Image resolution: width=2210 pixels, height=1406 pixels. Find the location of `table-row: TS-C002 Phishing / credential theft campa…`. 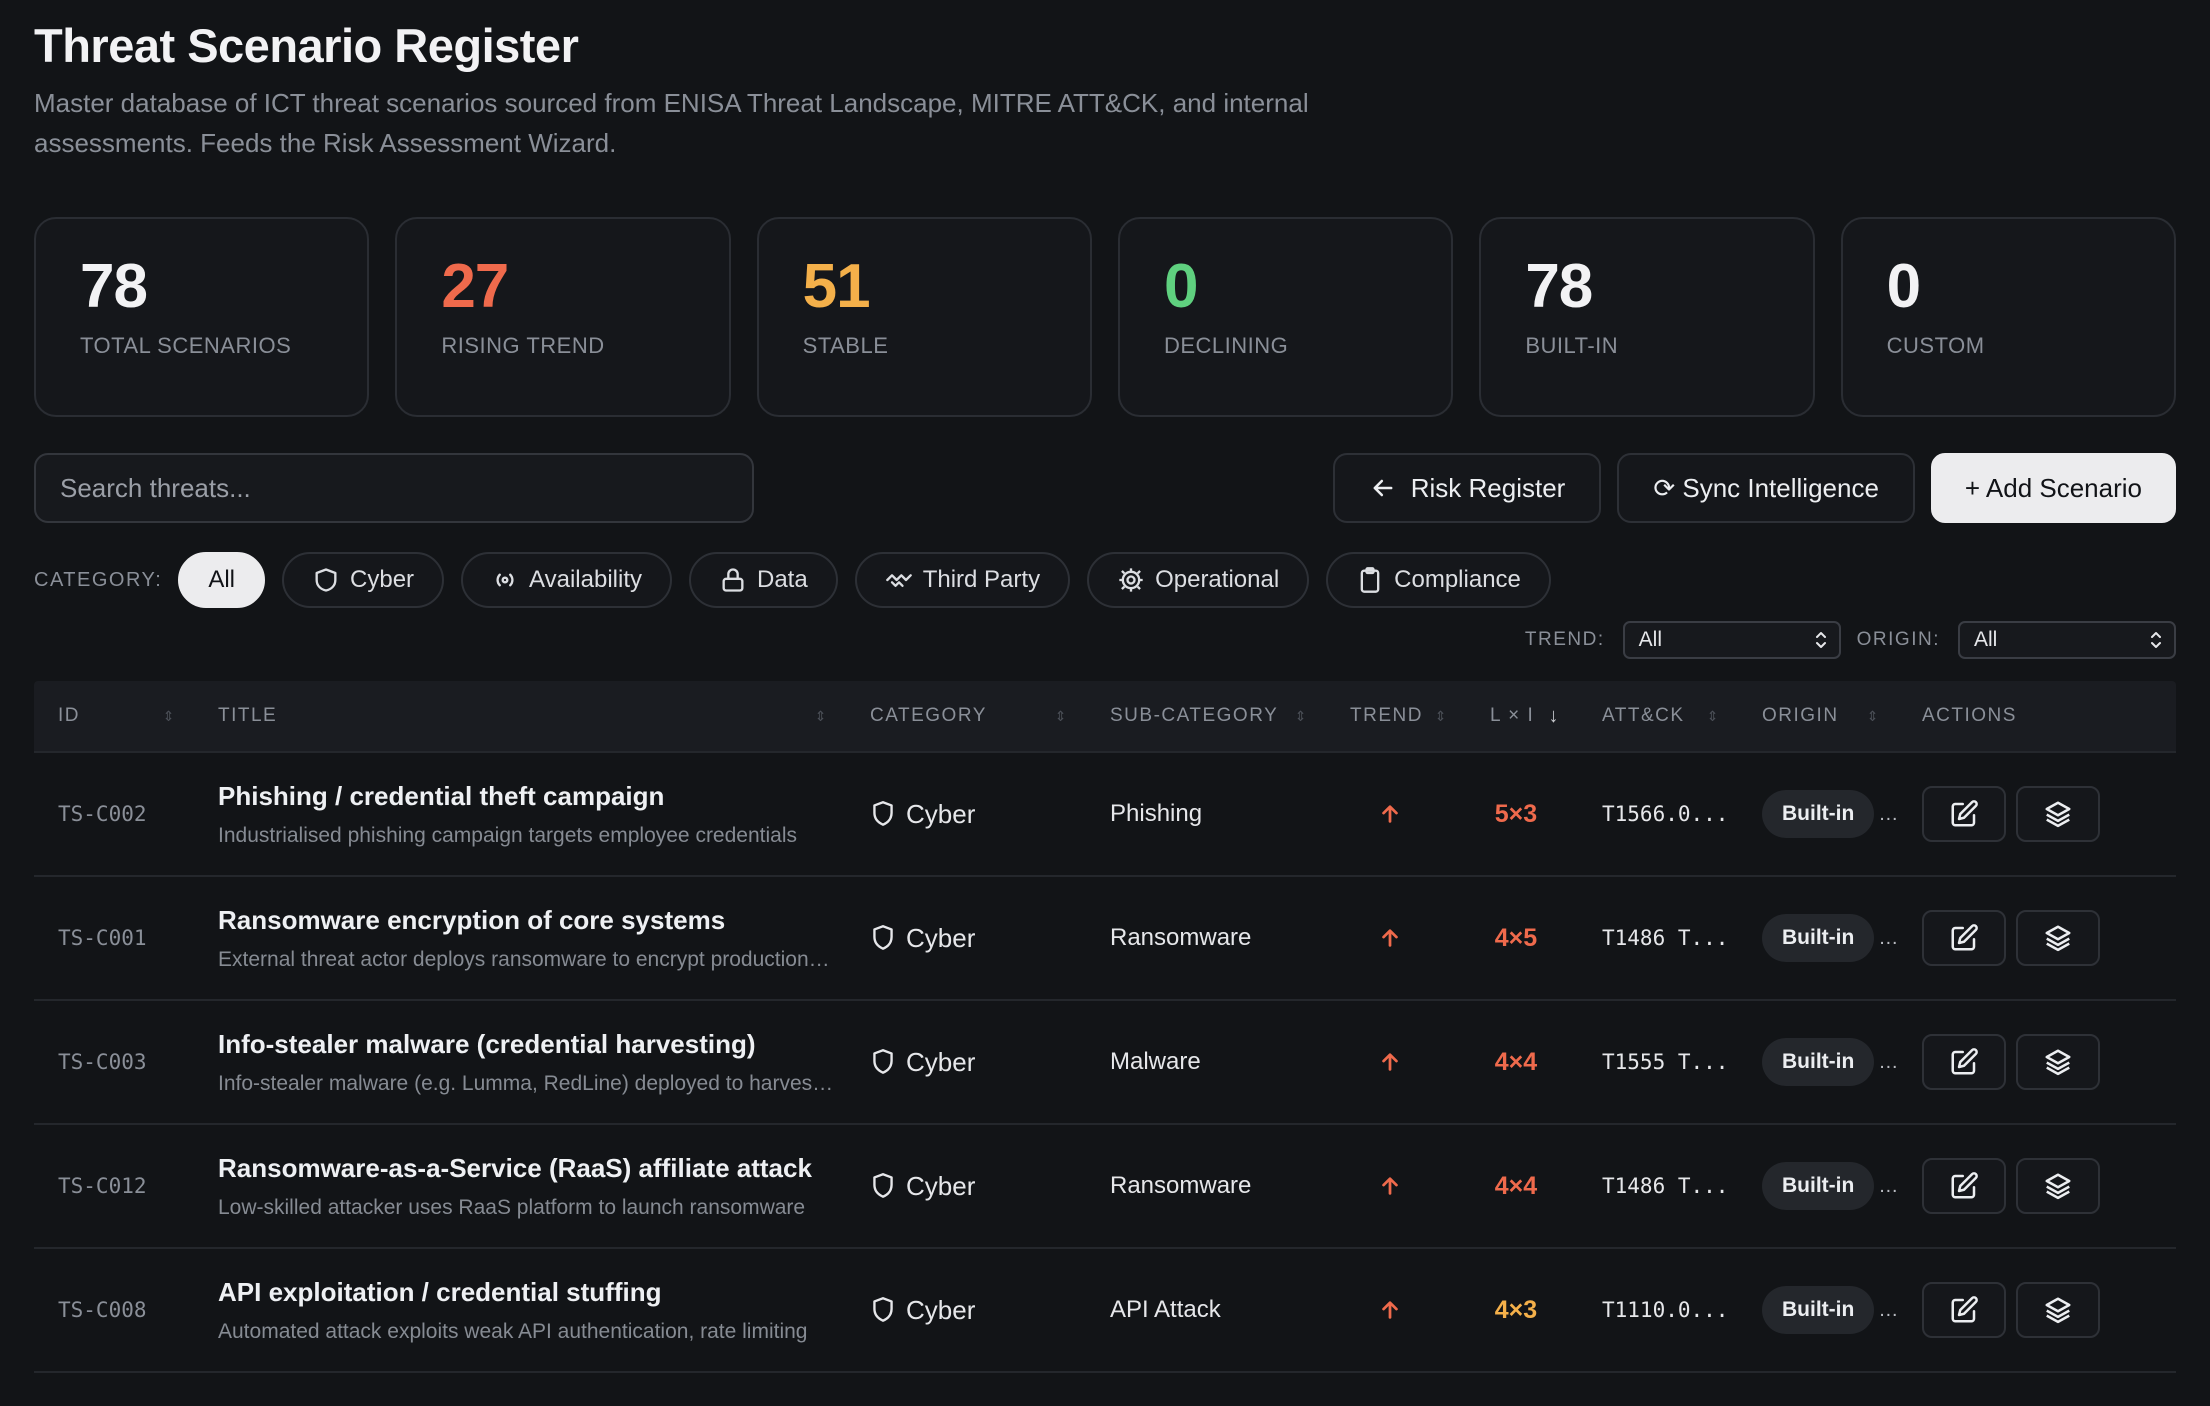

table-row: TS-C002 Phishing / credential theft campa… is located at coordinates (1105, 815).